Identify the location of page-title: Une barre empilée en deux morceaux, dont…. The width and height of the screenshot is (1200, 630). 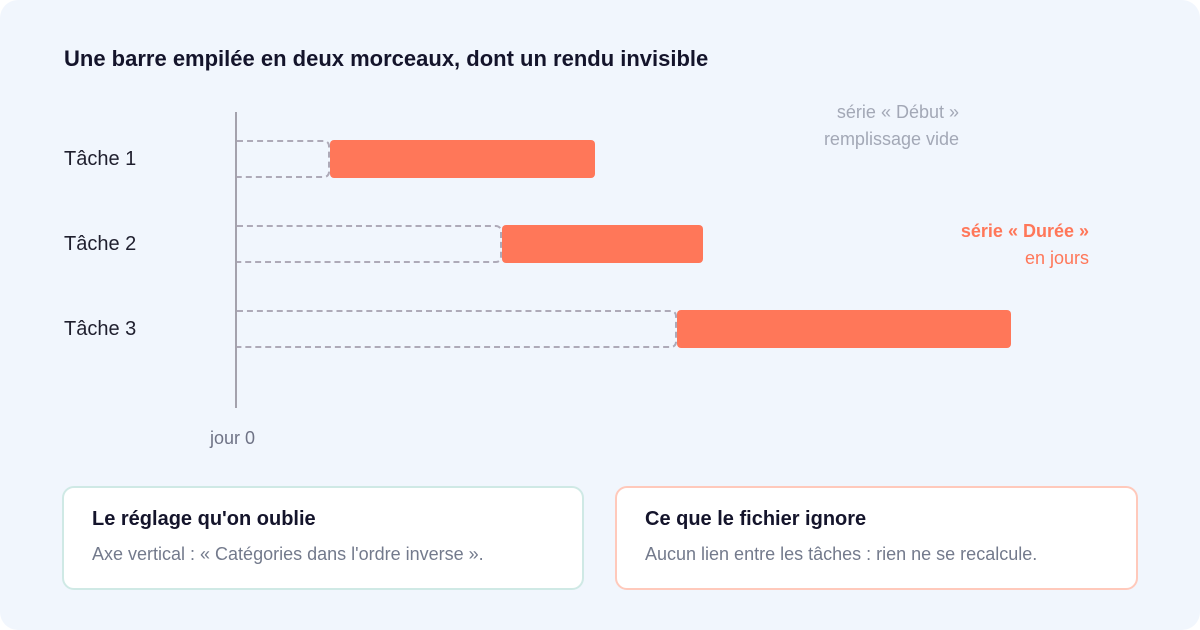
(386, 58).